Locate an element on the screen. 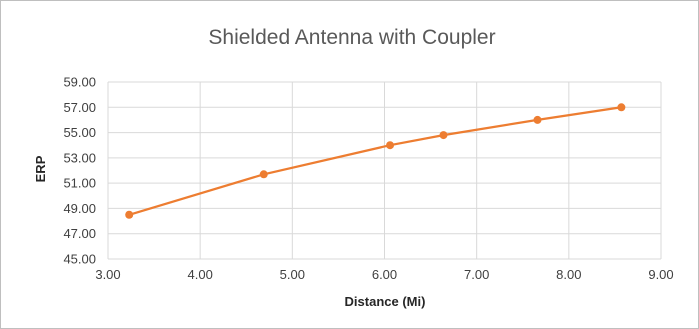 This screenshot has width=699, height=329. y-tick-label: 59.00 is located at coordinates (79, 82).